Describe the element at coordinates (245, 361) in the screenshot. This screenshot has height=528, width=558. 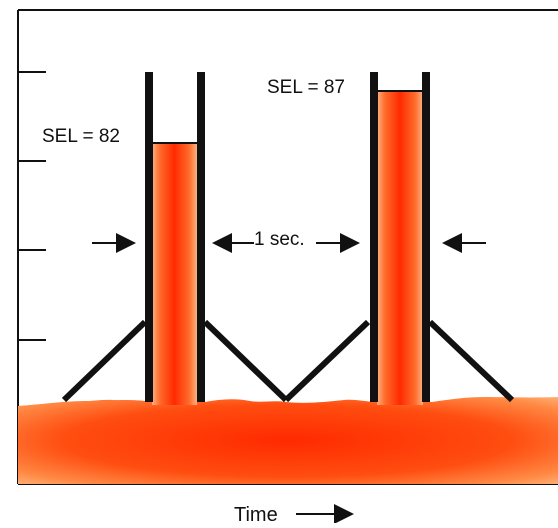
I see `event-1-right-ramp` at that location.